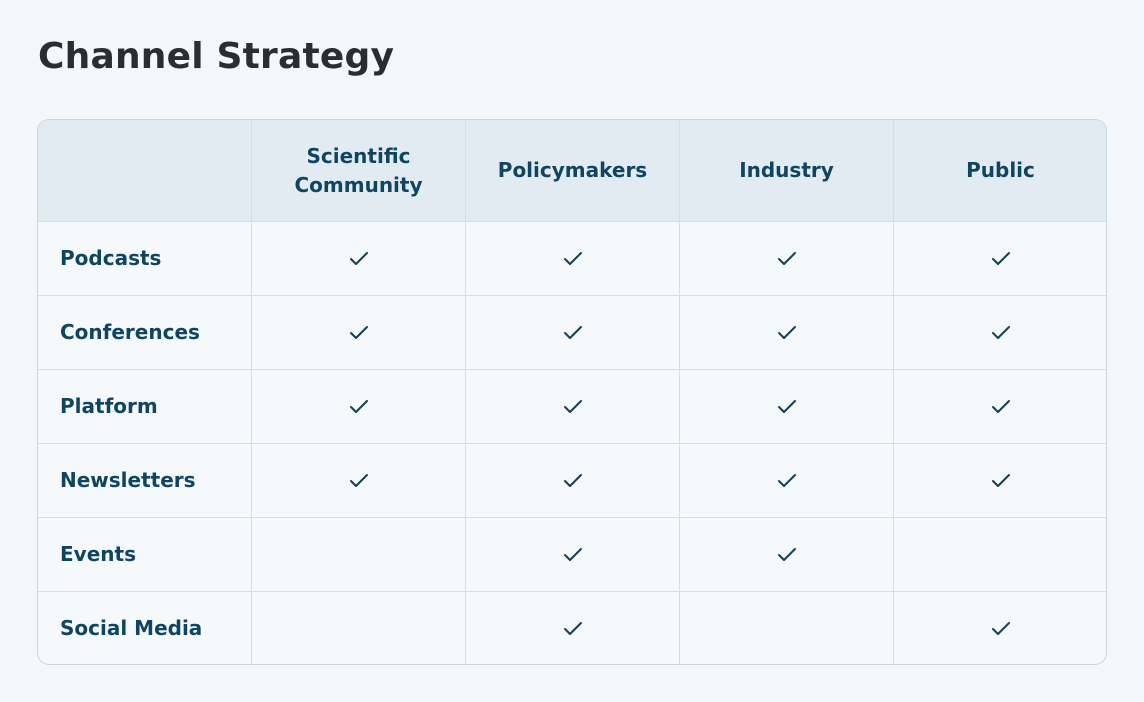 The width and height of the screenshot is (1144, 702). I want to click on row-label: Platform, so click(145, 407).